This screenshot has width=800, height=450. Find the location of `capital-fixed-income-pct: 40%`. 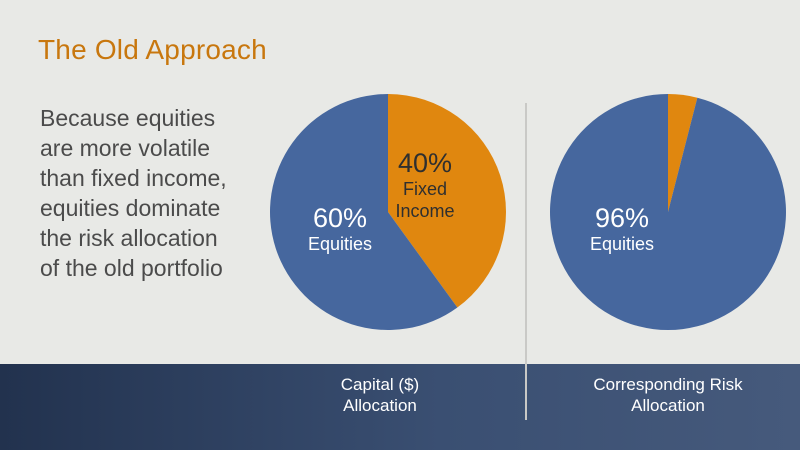

capital-fixed-income-pct: 40% is located at coordinates (425, 163).